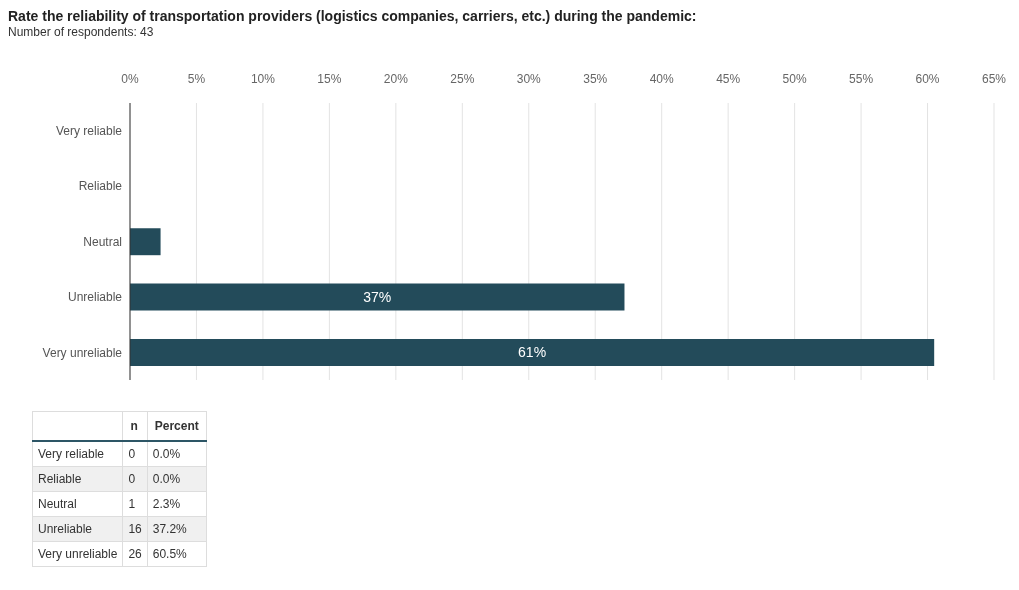 Image resolution: width=1019 pixels, height=590 pixels. Describe the element at coordinates (353, 16) in the screenshot. I see `chart-title: Rate the reliability of transportation providers (logistics companies, carriers, etc.) during the pandemic:` at that location.